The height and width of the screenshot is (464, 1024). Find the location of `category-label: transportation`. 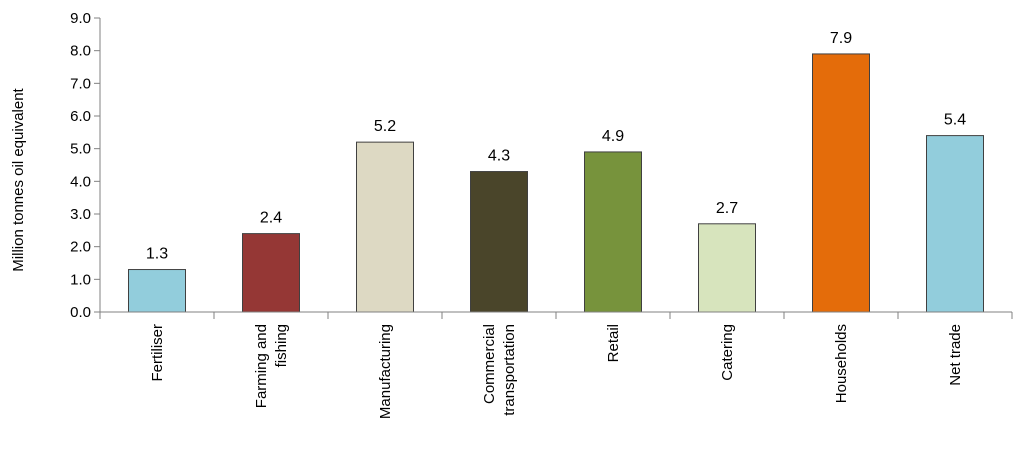

category-label: transportation is located at coordinates (509, 370).